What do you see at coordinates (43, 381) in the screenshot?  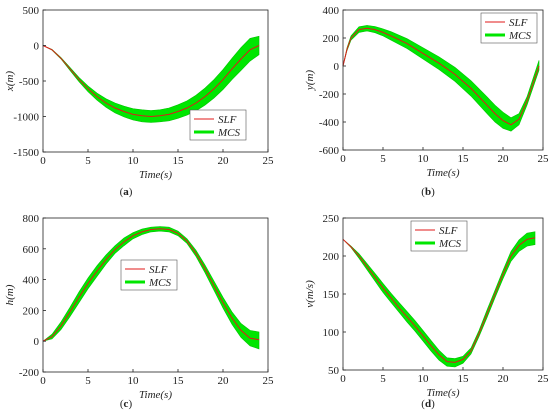 I see `x-tick-label-c: 0` at bounding box center [43, 381].